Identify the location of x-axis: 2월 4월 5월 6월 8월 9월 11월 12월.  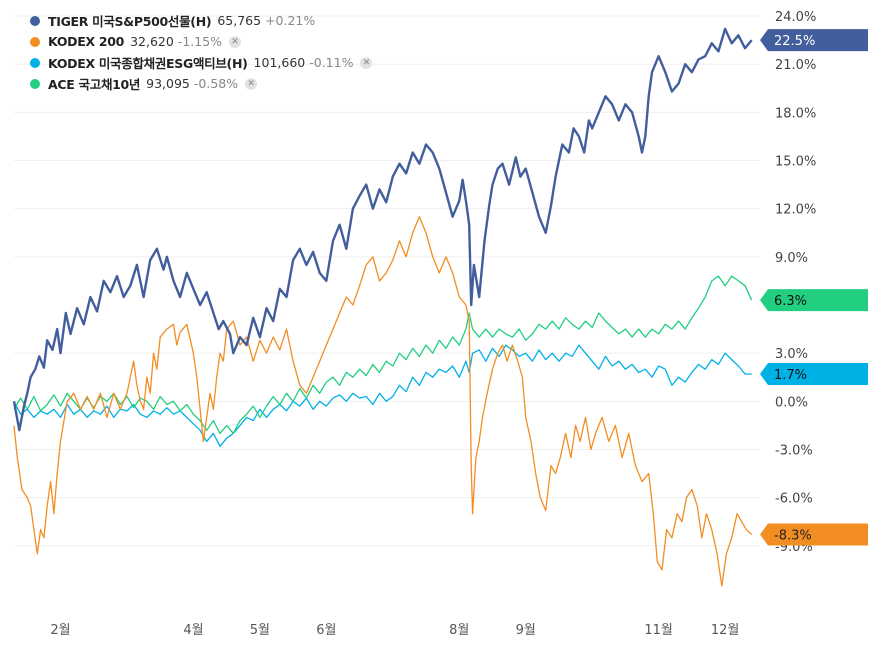
(394, 630).